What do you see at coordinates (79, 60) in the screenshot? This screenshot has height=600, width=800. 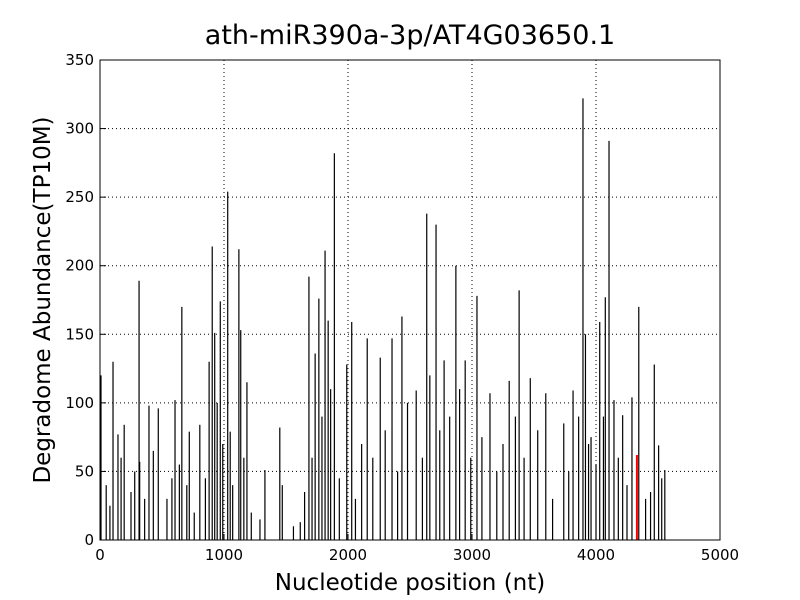 I see `y-tick-label: 350` at bounding box center [79, 60].